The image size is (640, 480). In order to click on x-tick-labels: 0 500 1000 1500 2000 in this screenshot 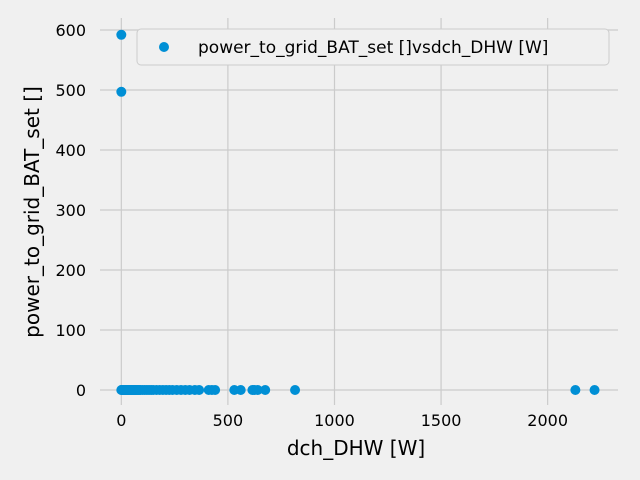, I will do `click(342, 420)`.